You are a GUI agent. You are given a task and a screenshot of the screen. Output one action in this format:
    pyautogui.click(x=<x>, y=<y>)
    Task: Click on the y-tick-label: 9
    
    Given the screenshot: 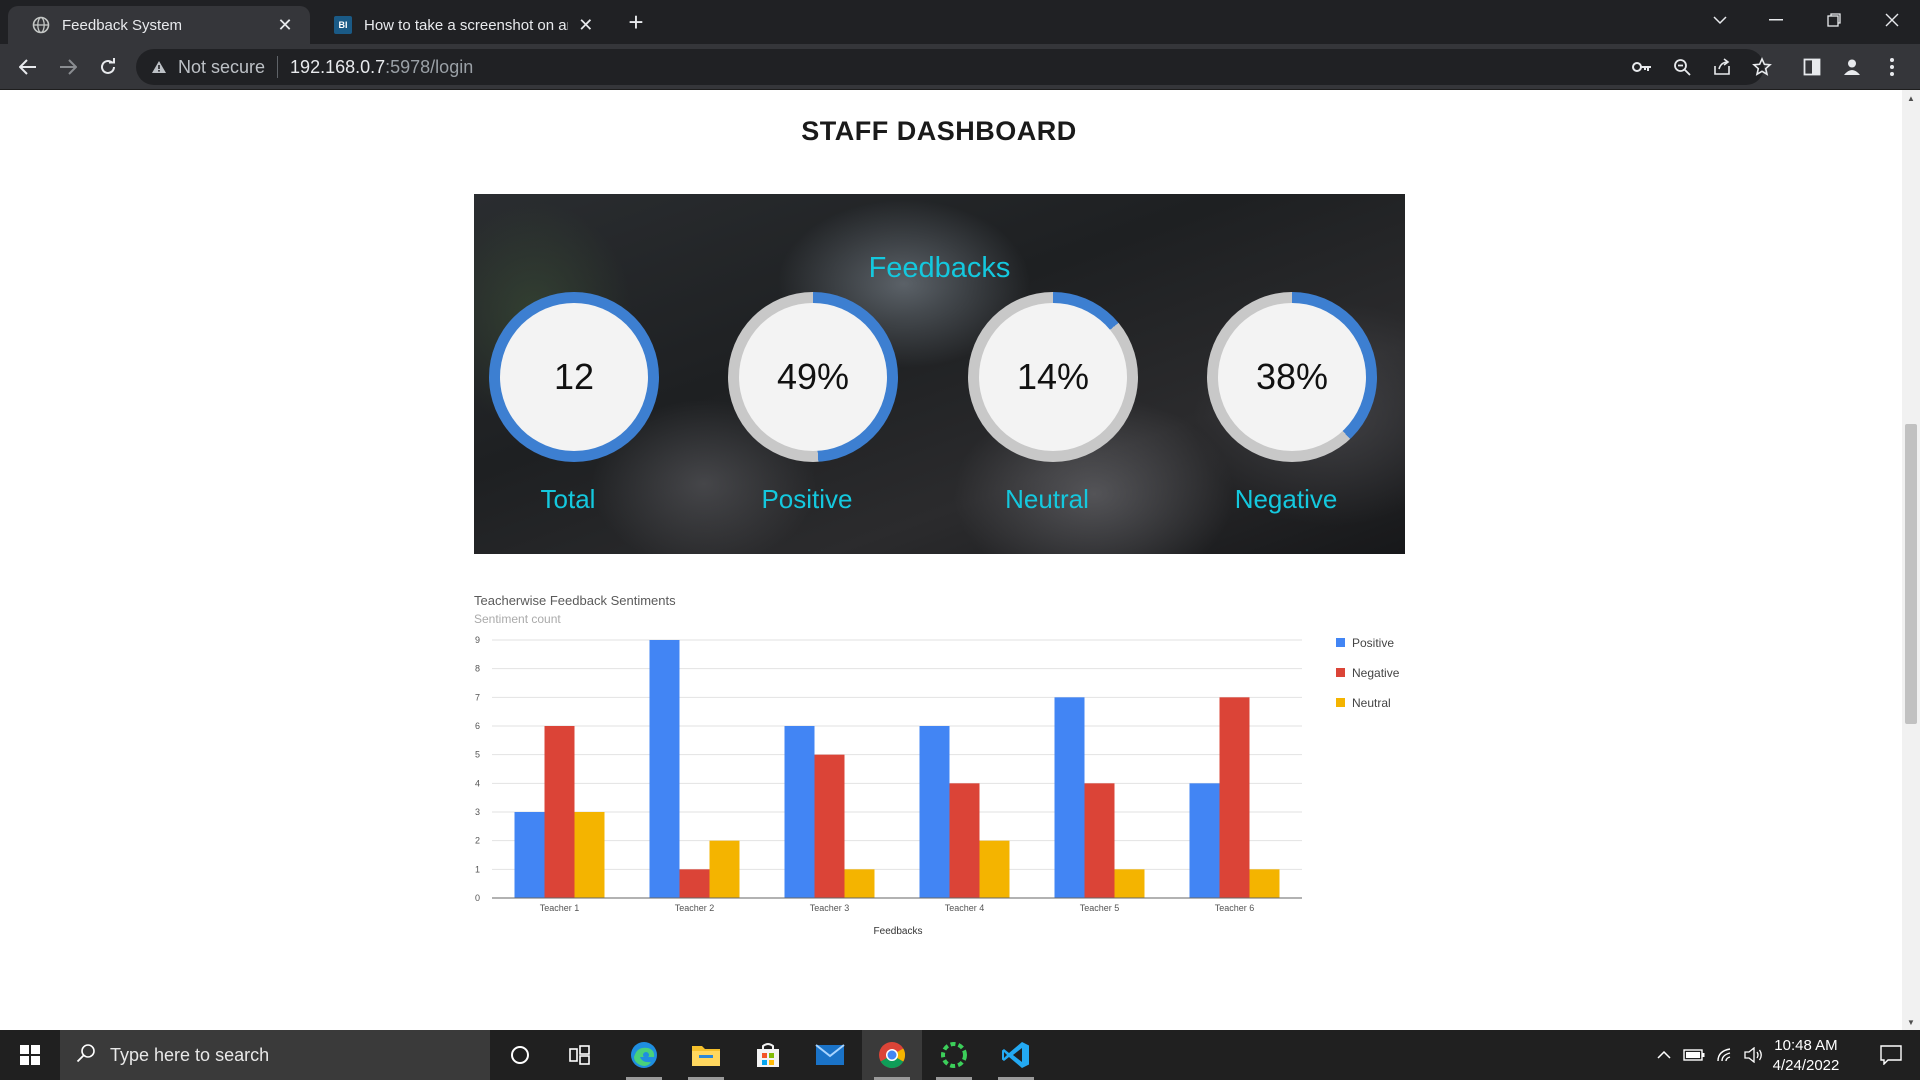 What is the action you would take?
    pyautogui.click(x=477, y=640)
    